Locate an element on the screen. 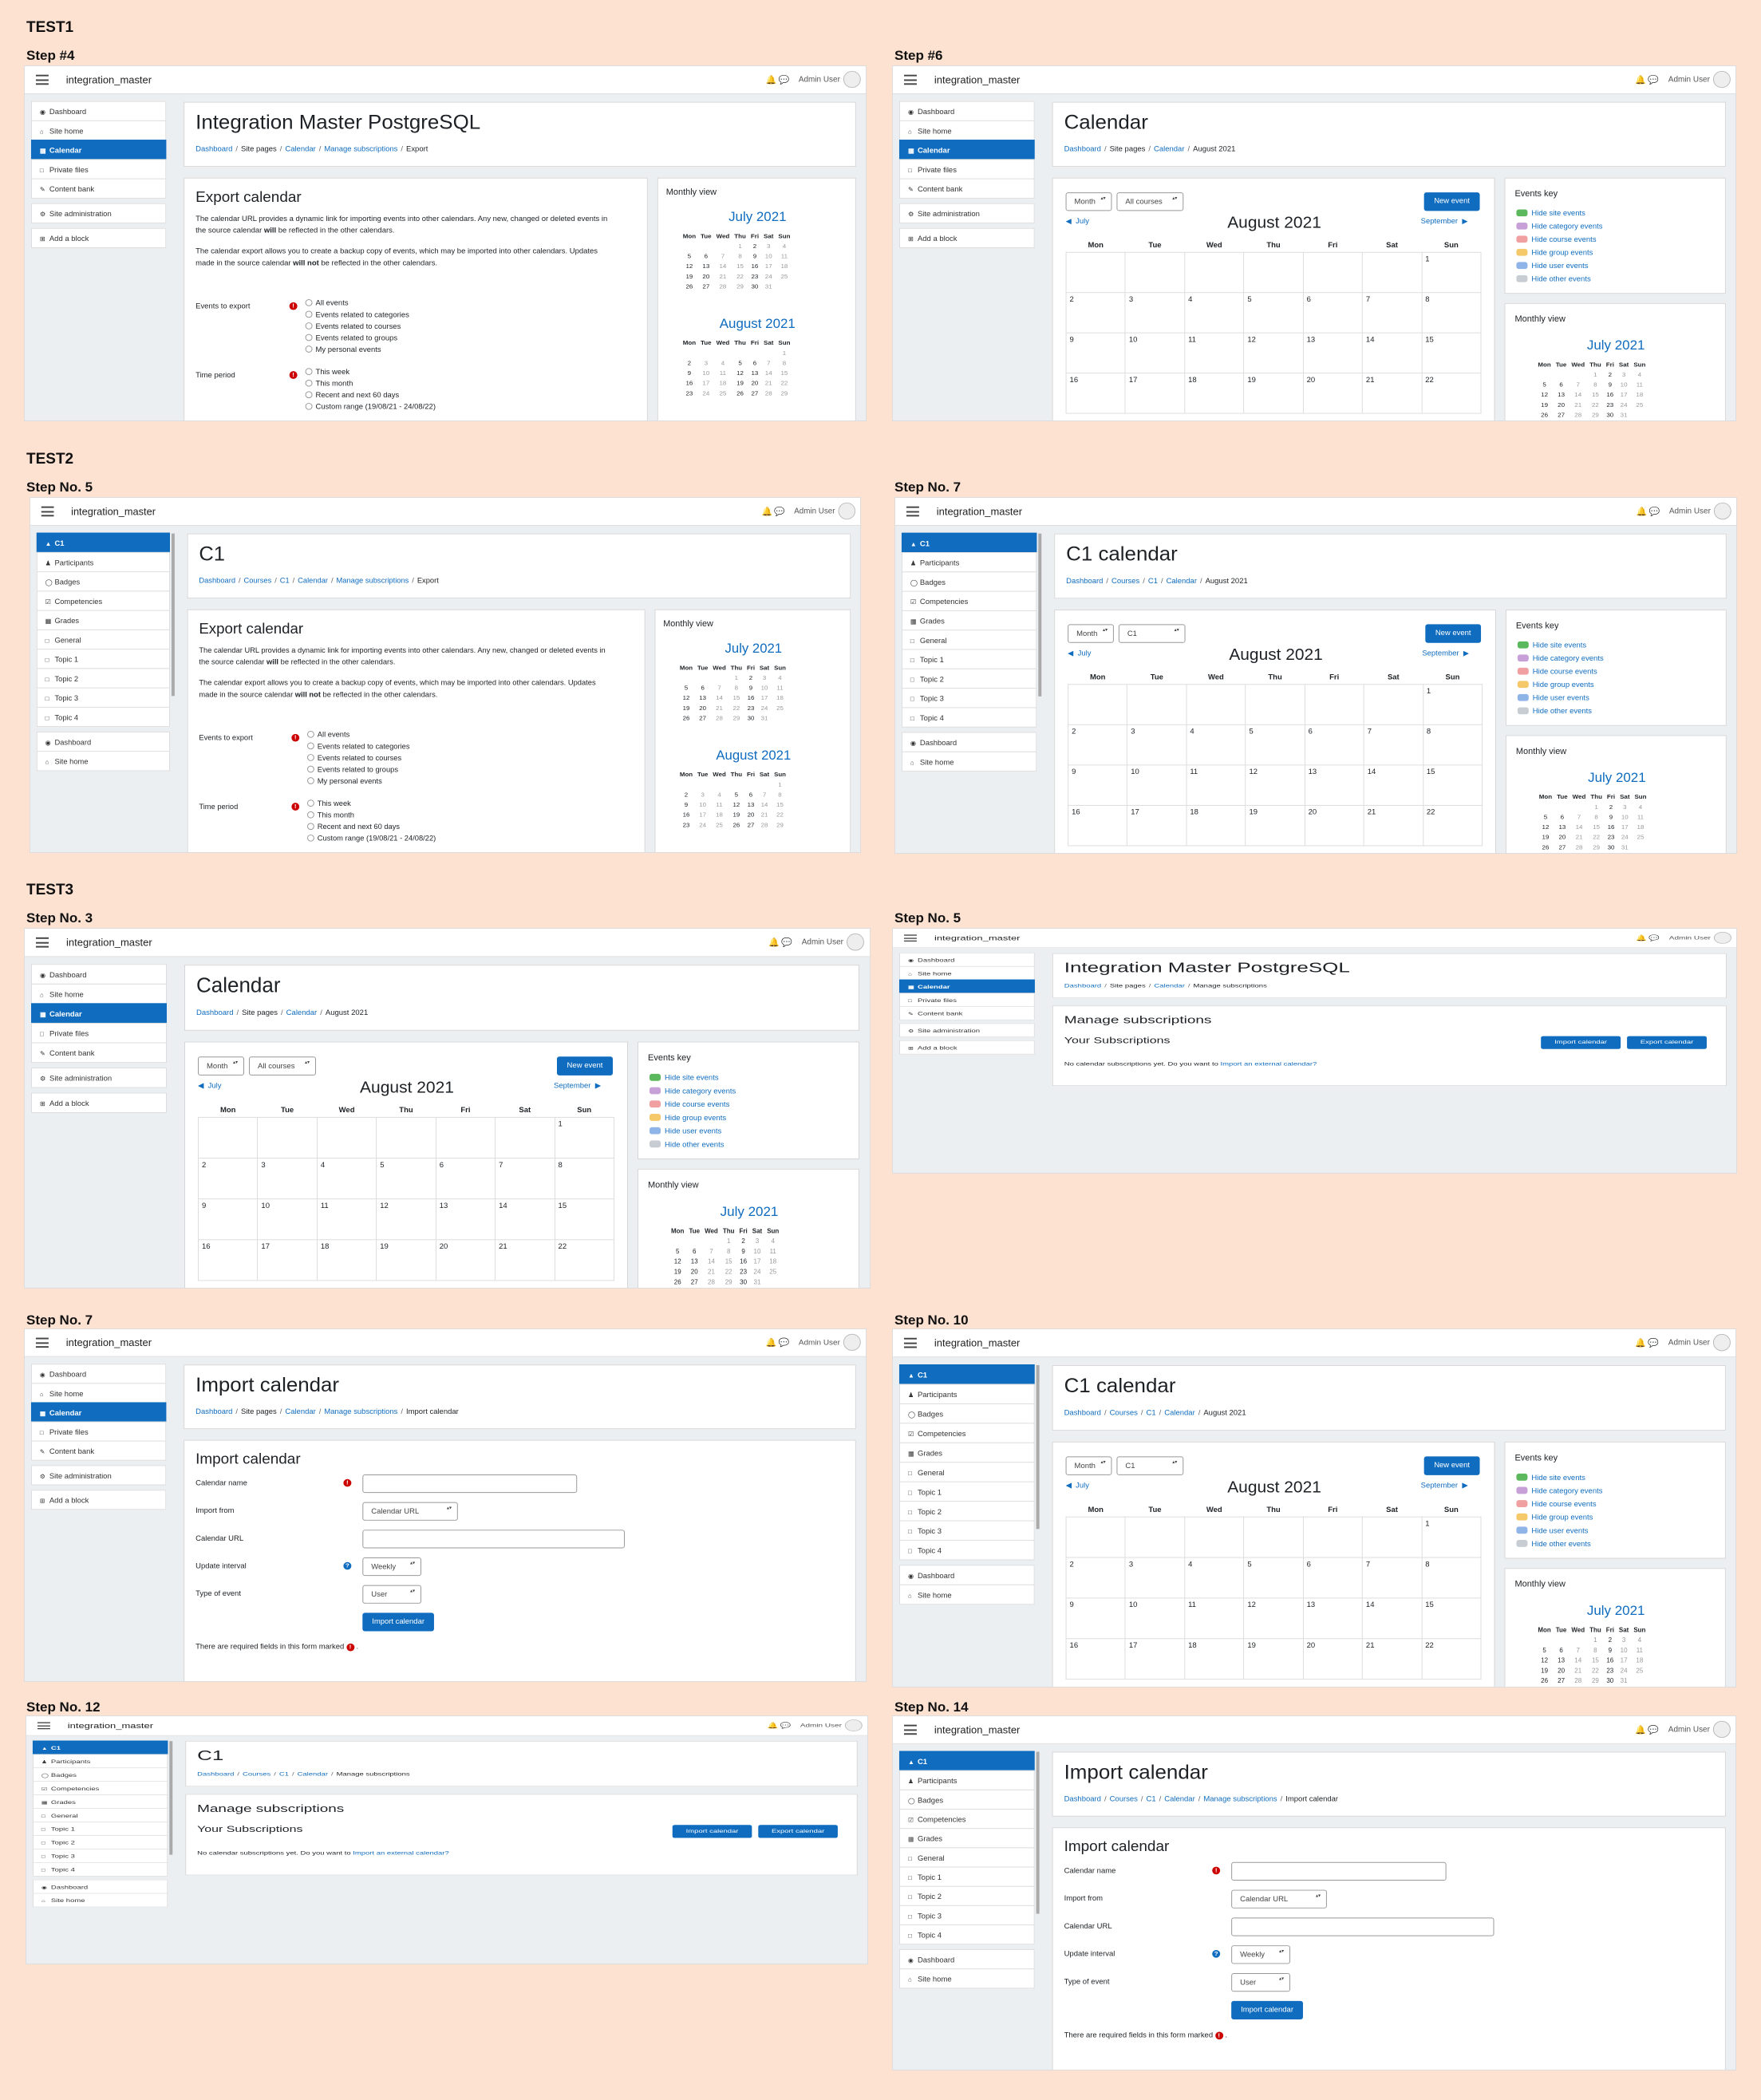 This screenshot has width=1761, height=2100. mini-day: 17 is located at coordinates (1625, 827).